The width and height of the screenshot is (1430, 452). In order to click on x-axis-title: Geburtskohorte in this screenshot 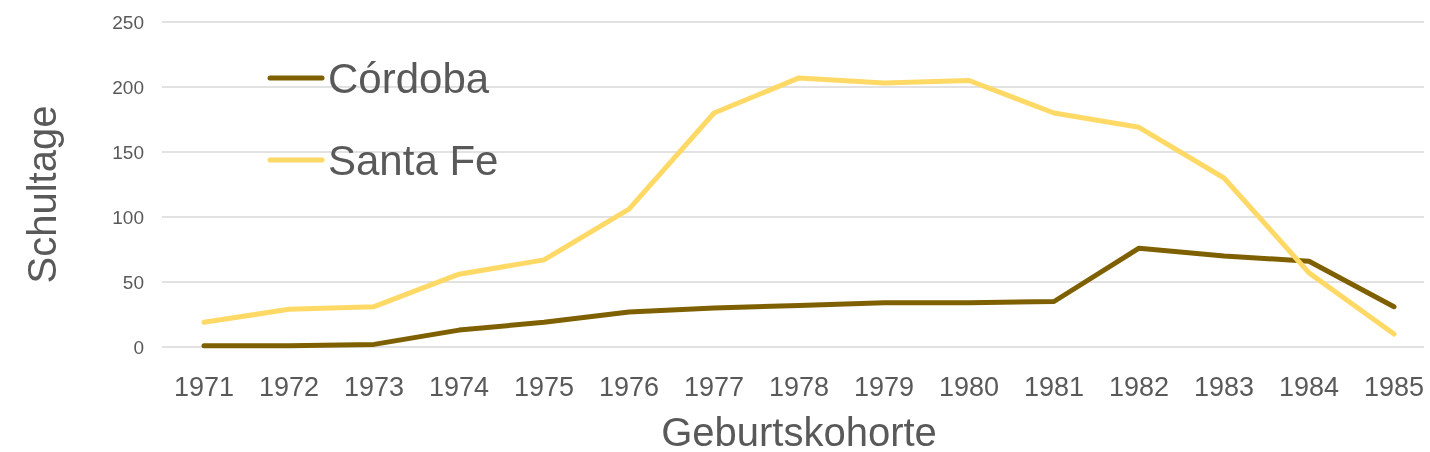, I will do `click(799, 431)`.